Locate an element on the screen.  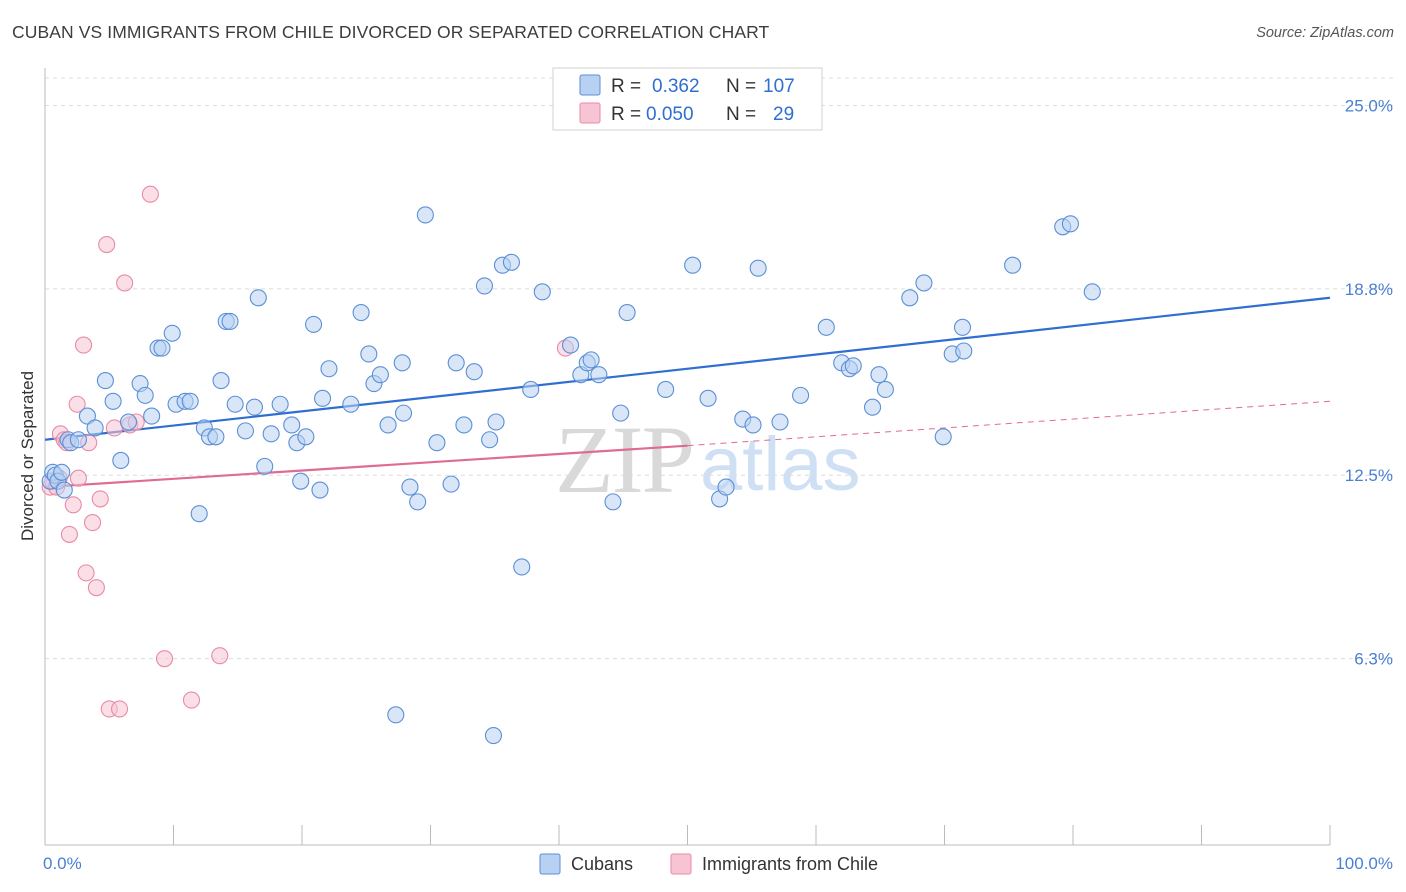
bottom-legend: Cubans Immigrants from Chile is located at coordinates (708, 864).